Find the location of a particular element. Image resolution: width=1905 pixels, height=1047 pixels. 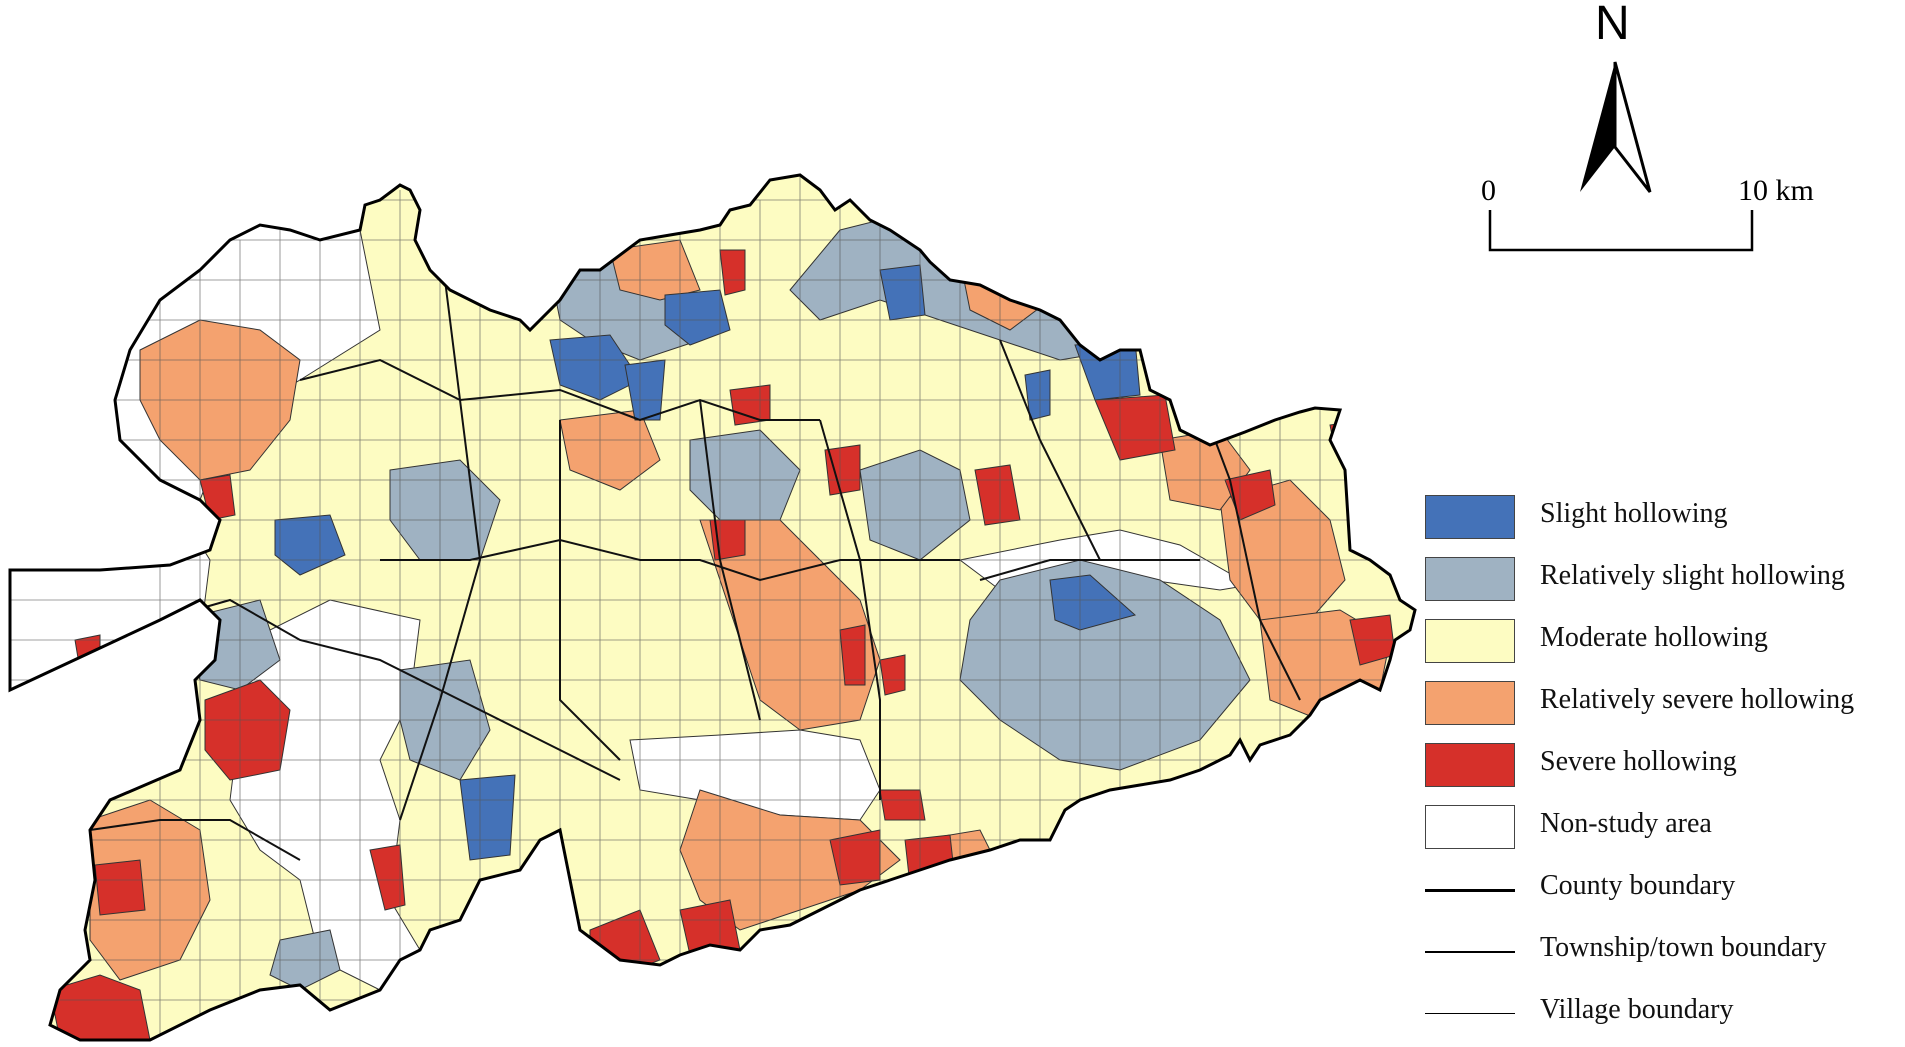

legend-item-non-study: Non-study area is located at coordinates (1660, 827).